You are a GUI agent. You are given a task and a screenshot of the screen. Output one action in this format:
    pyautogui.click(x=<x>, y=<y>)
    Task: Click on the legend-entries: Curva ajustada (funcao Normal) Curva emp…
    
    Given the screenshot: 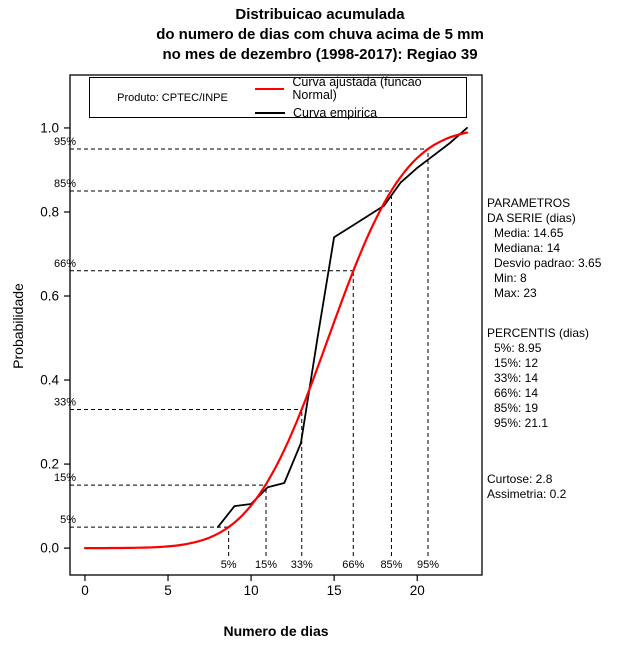 What is the action you would take?
    pyautogui.click(x=360, y=97)
    